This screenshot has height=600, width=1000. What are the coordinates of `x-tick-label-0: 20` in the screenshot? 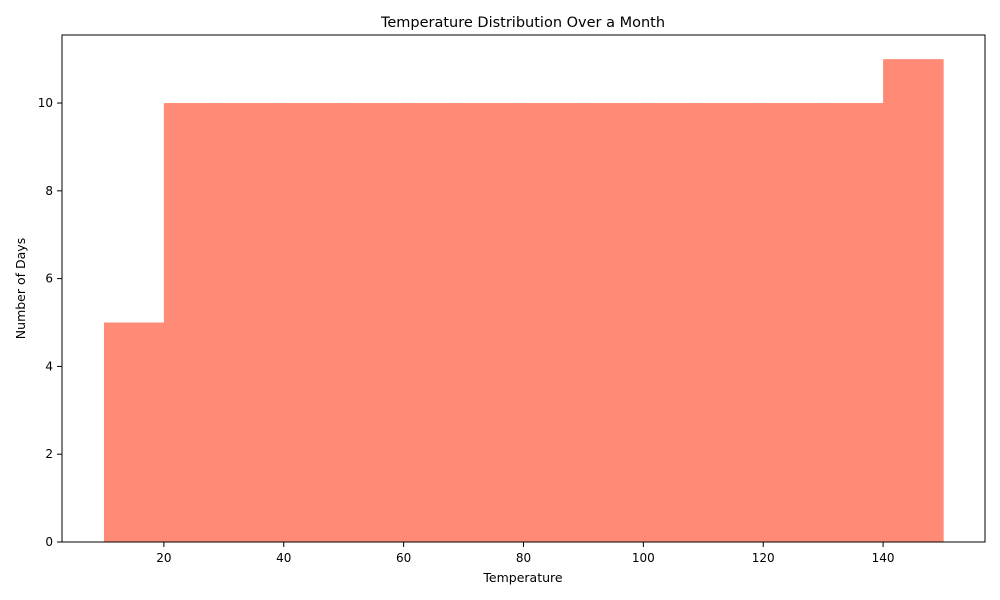 It's located at (163, 558).